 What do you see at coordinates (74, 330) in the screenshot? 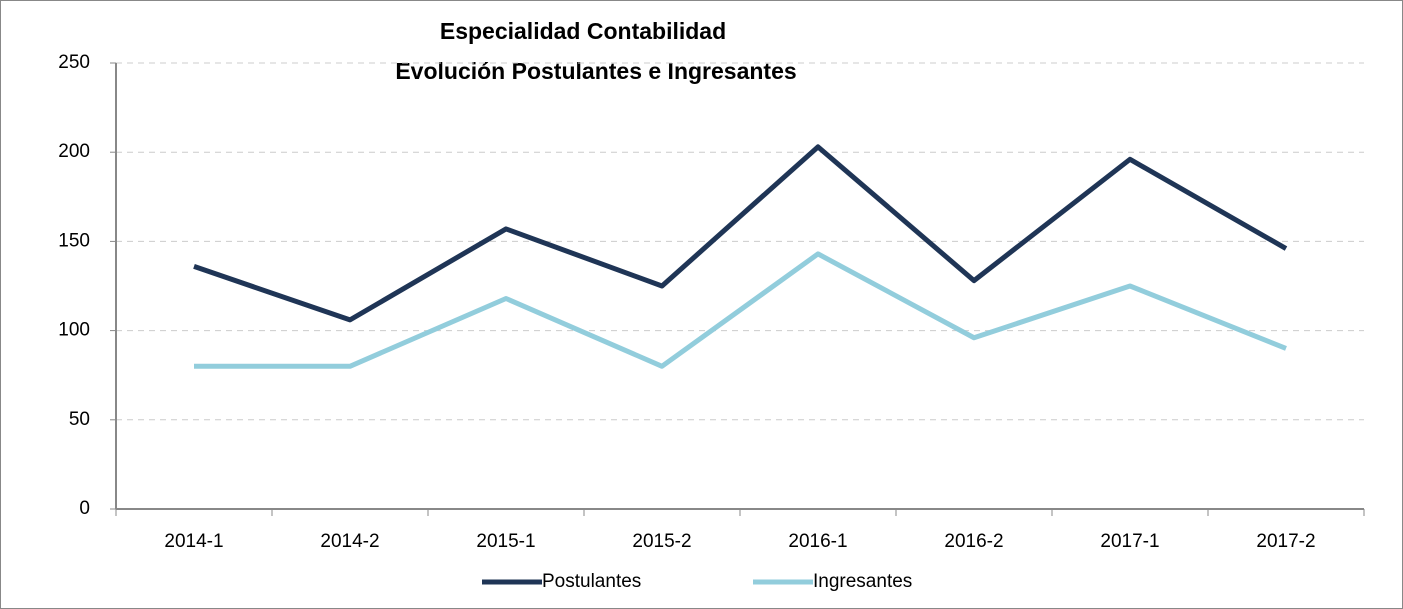
I see `y-tick-label: 100` at bounding box center [74, 330].